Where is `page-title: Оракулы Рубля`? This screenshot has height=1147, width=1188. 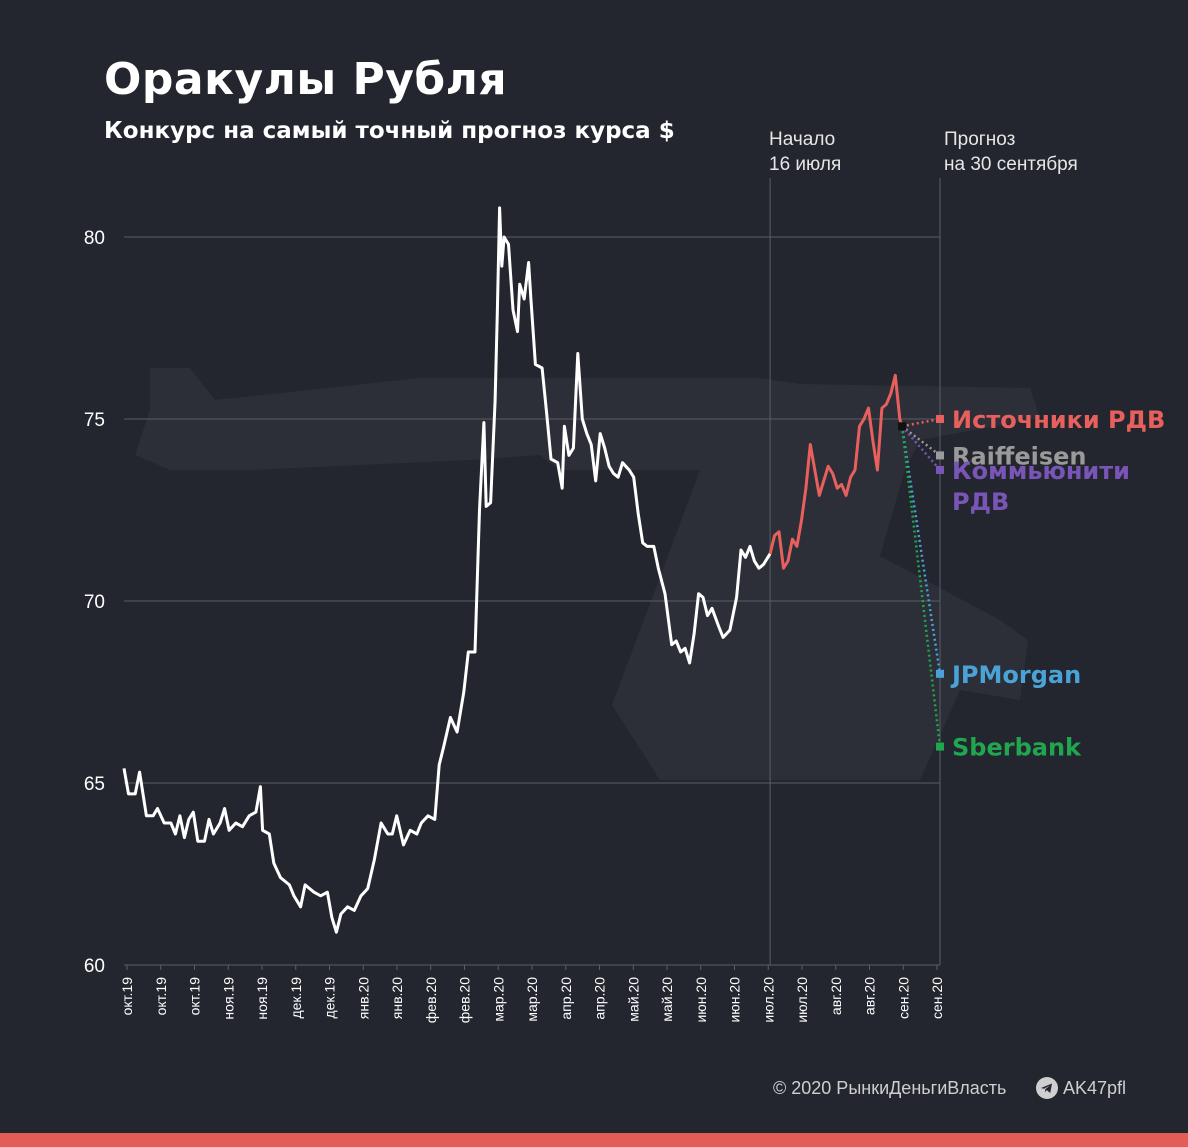
page-title: Оракулы Рубля is located at coordinates (306, 79).